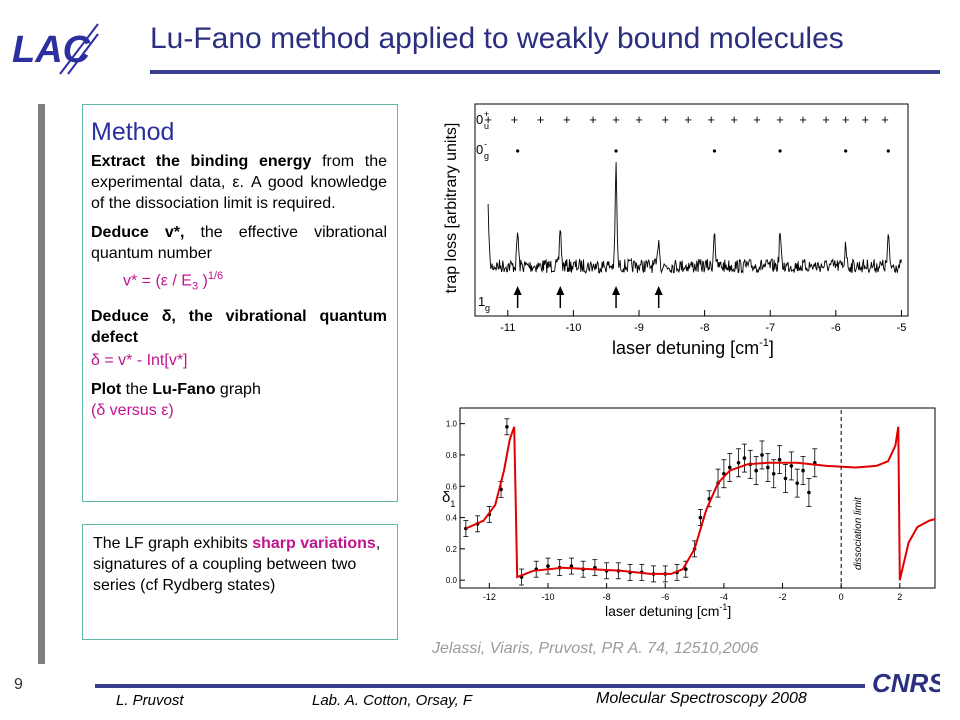  What do you see at coordinates (480, 686) in the screenshot?
I see `footer-rule` at bounding box center [480, 686].